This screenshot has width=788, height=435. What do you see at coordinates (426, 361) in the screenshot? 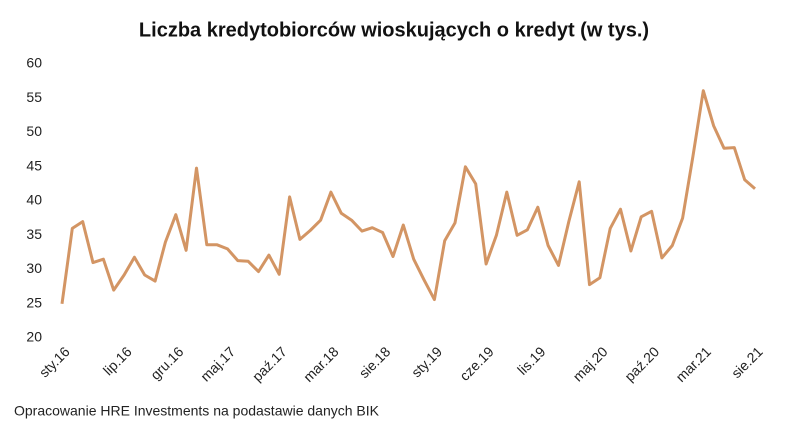
I see `x-tick-label: sty.19` at bounding box center [426, 361].